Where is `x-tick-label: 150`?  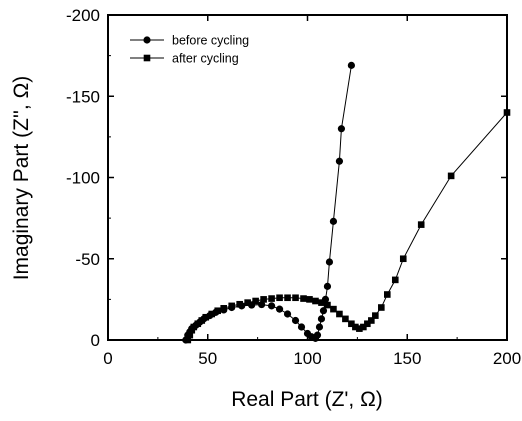
x-tick-label: 150 is located at coordinates (407, 358).